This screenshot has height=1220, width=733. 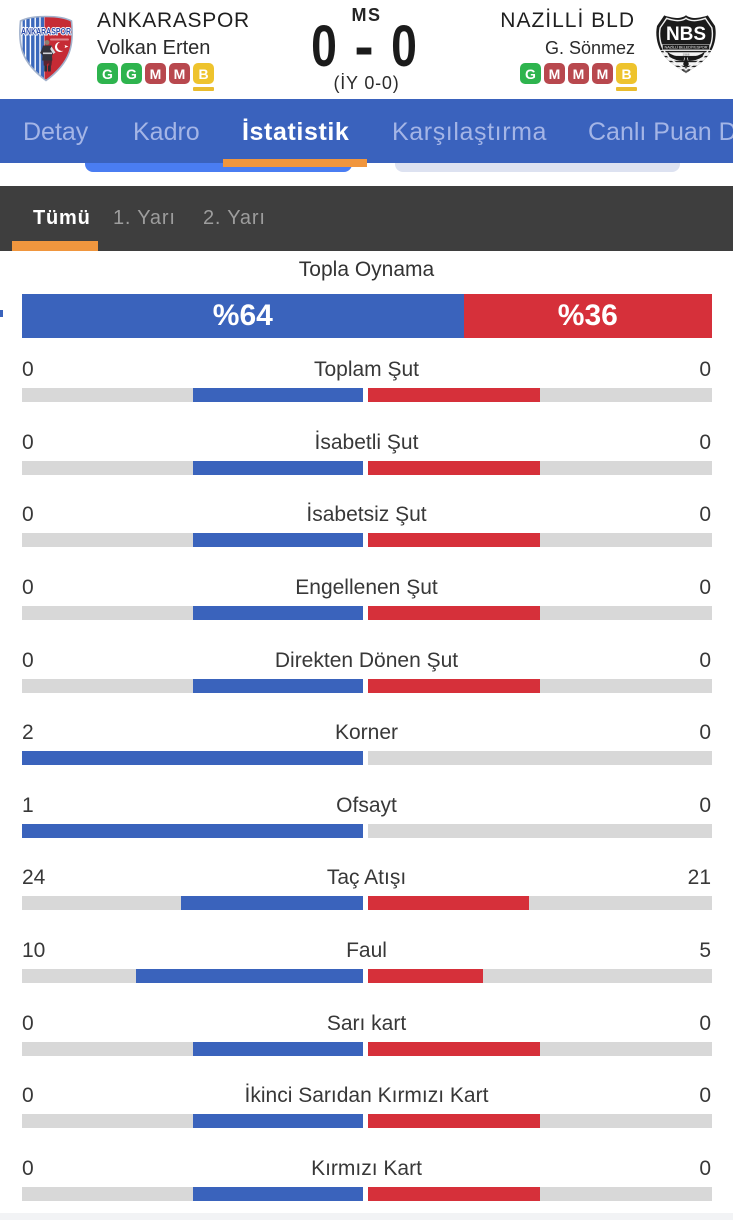 I want to click on svg-text: NBS, so click(x=686, y=34).